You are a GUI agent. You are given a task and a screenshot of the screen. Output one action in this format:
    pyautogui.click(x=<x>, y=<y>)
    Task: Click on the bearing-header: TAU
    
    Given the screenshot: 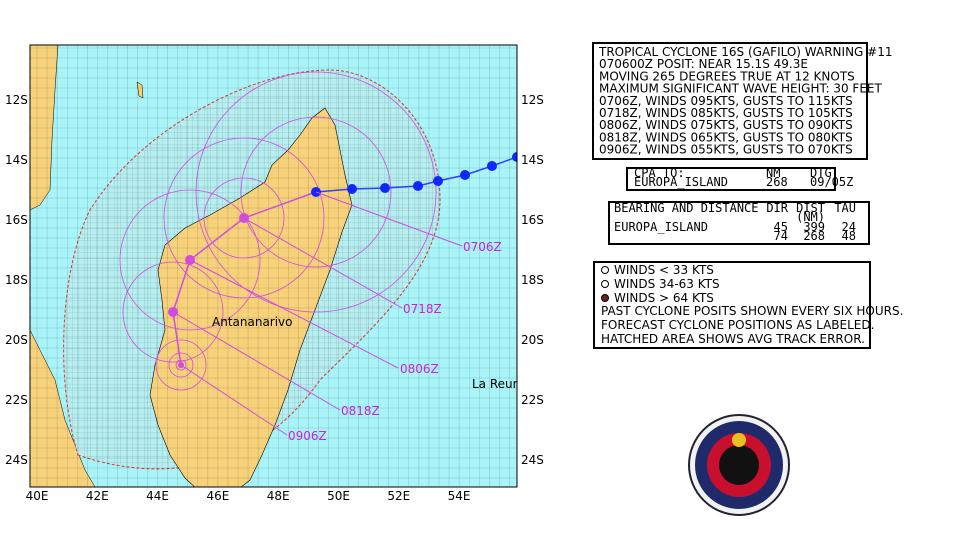 What is the action you would take?
    pyautogui.click(x=845, y=208)
    